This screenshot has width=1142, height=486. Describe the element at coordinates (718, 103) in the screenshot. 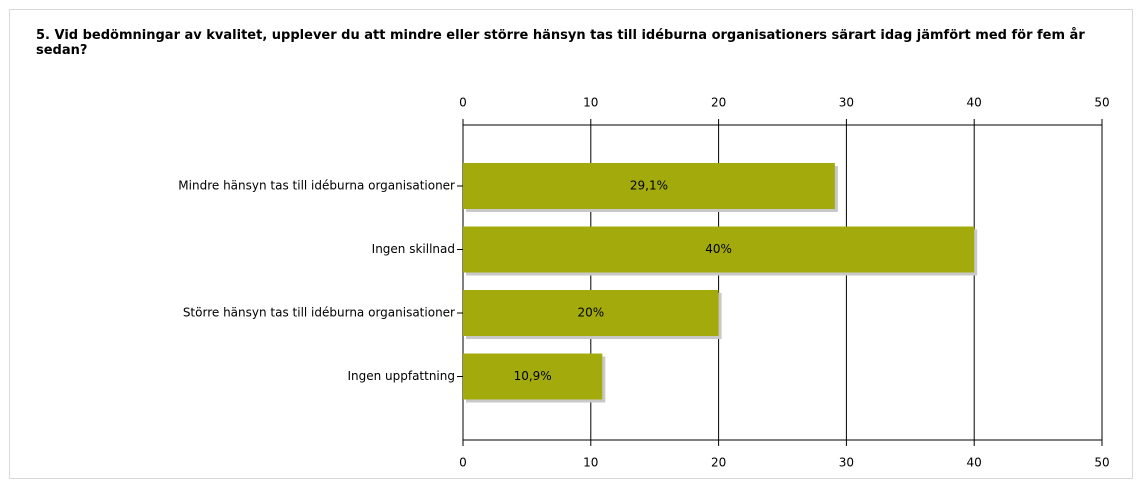

I see `x-tick-label-top: 20` at that location.